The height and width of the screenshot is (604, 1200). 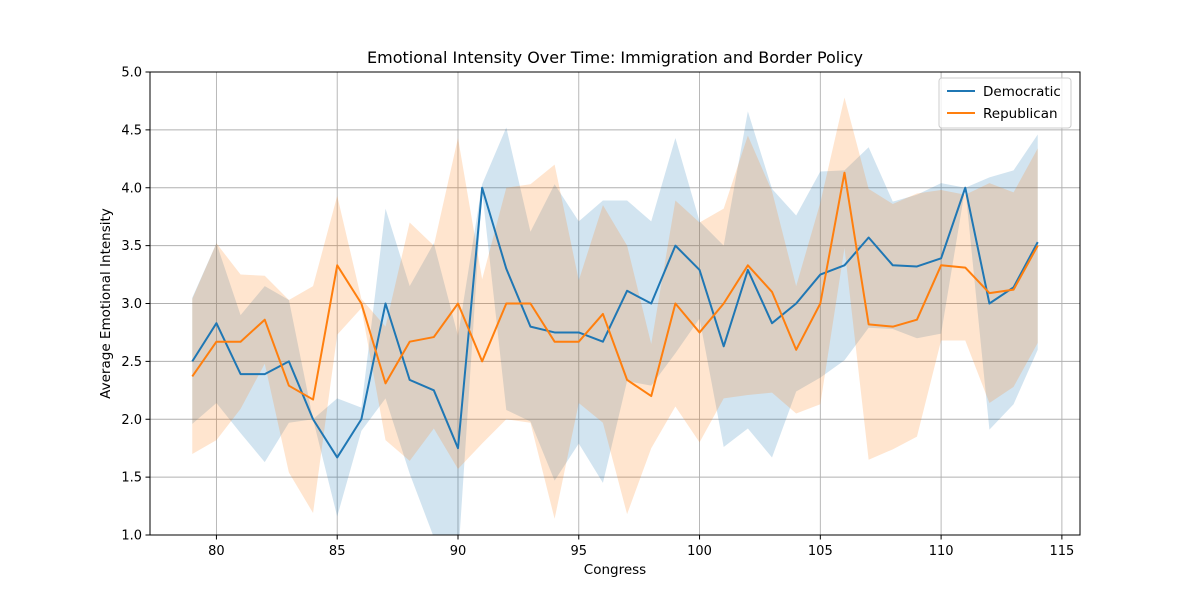 I want to click on y-tick-label: 2.5, so click(x=131, y=362).